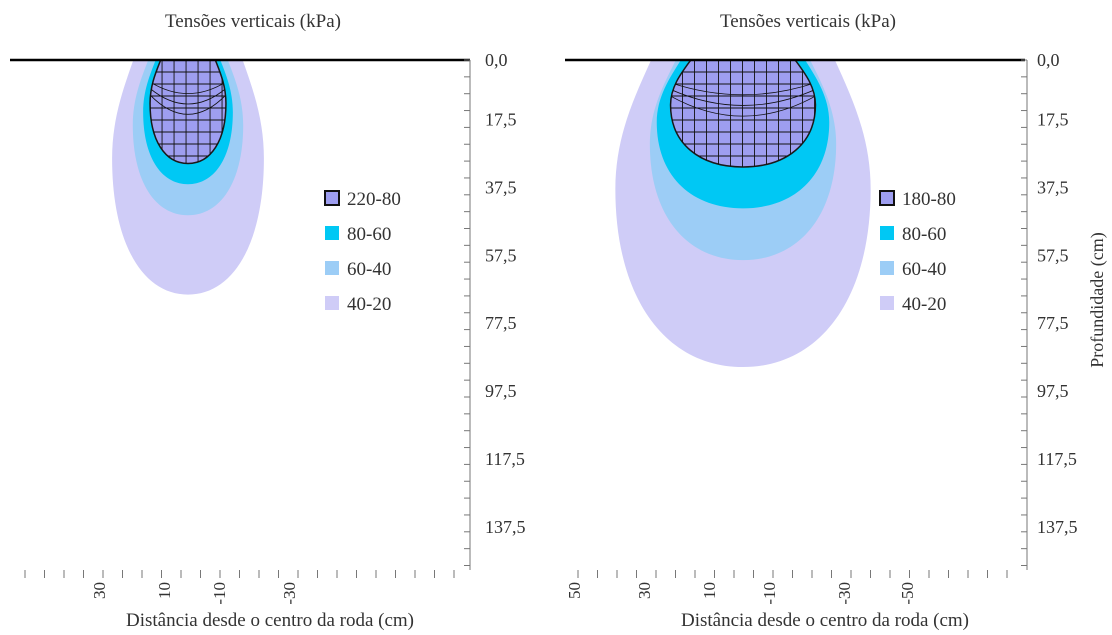 The width and height of the screenshot is (1112, 635). I want to click on legend-item-180-80: 180-80, so click(917, 199).